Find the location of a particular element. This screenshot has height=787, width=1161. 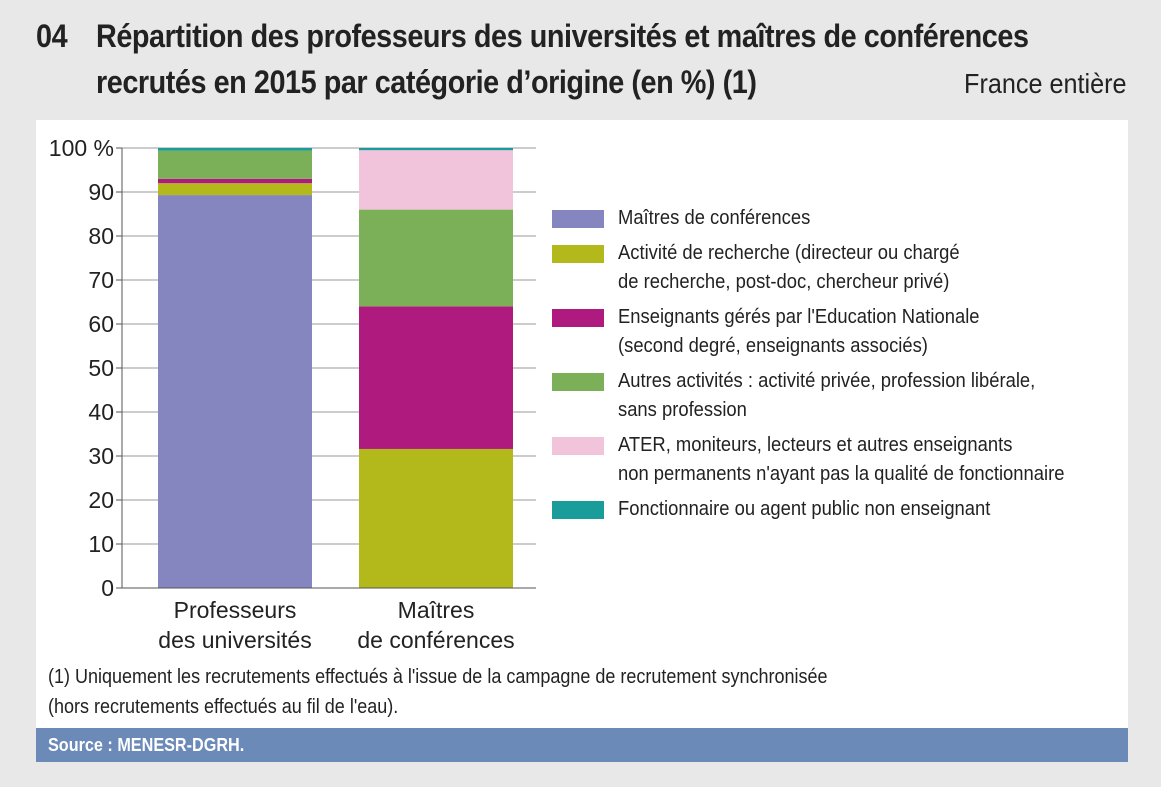

y-tick-label: 20 is located at coordinates (101, 500).